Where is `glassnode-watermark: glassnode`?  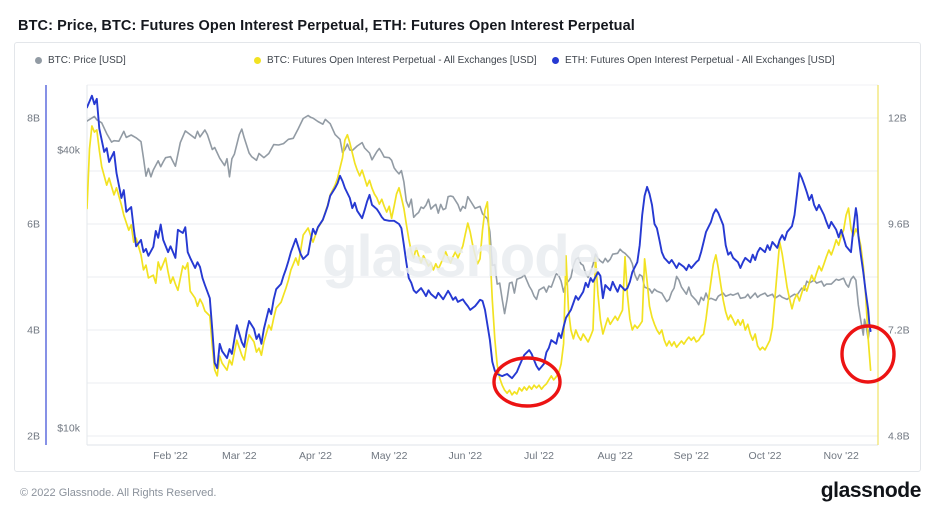
glassnode-watermark: glassnode is located at coordinates (461, 256).